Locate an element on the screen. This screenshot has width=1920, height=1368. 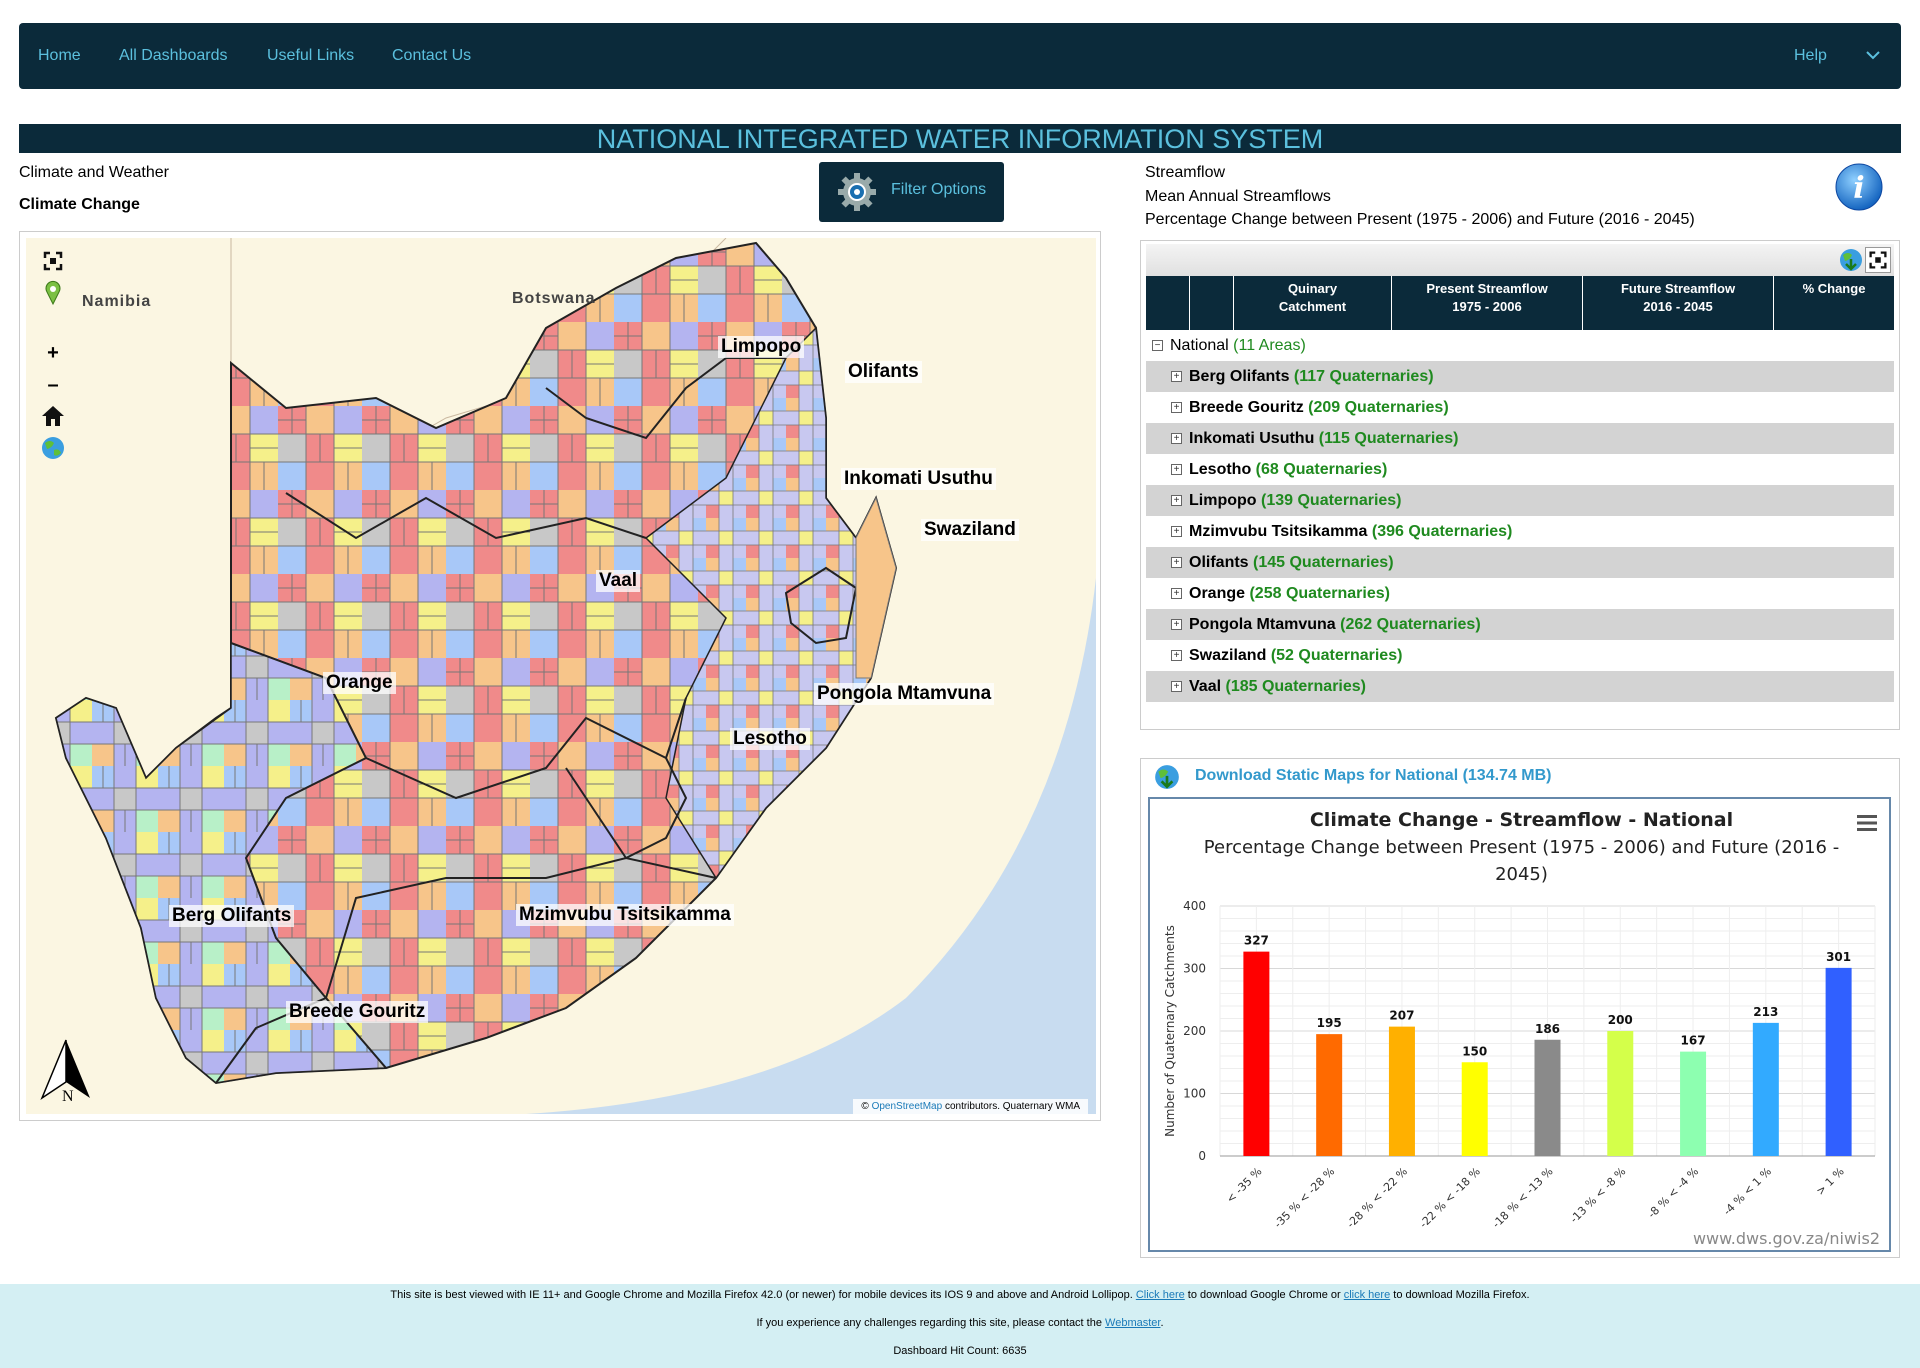
openstreetmap-link: OpenStreetMap is located at coordinates (907, 1106).